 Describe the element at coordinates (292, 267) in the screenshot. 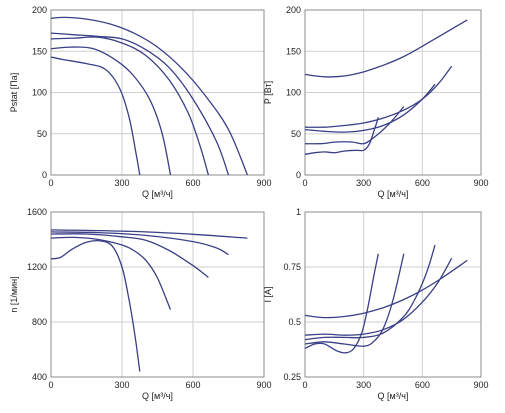

I see `y-tick-label: 0.75` at that location.